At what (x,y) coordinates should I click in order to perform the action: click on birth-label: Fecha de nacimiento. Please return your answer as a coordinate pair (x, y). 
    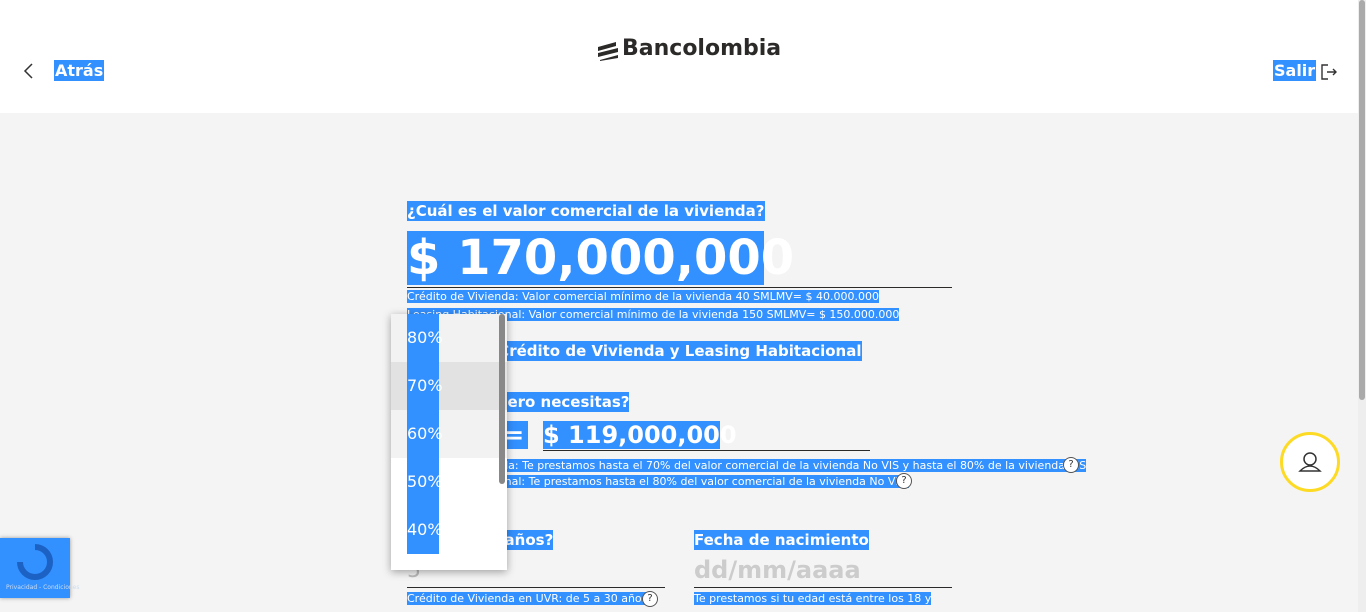
    Looking at the image, I should click on (781, 540).